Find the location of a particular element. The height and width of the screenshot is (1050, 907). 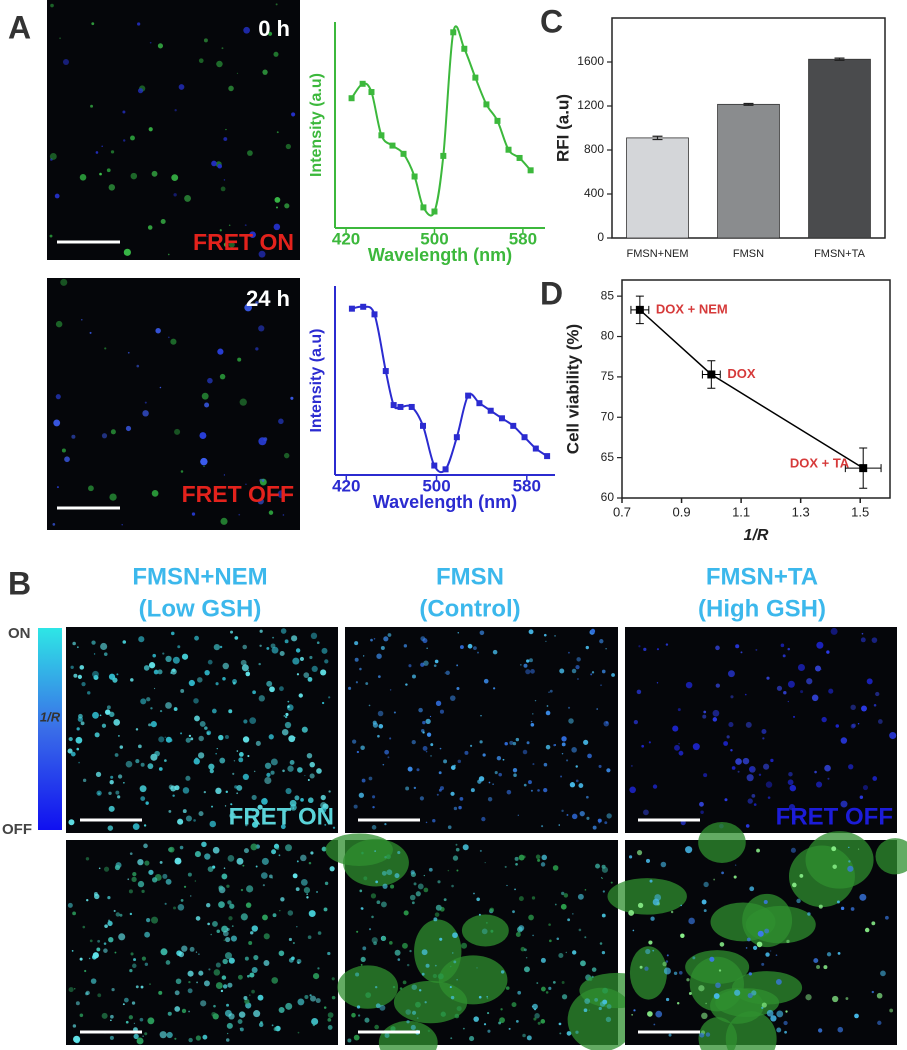

cell is located at coordinates (647, 896).